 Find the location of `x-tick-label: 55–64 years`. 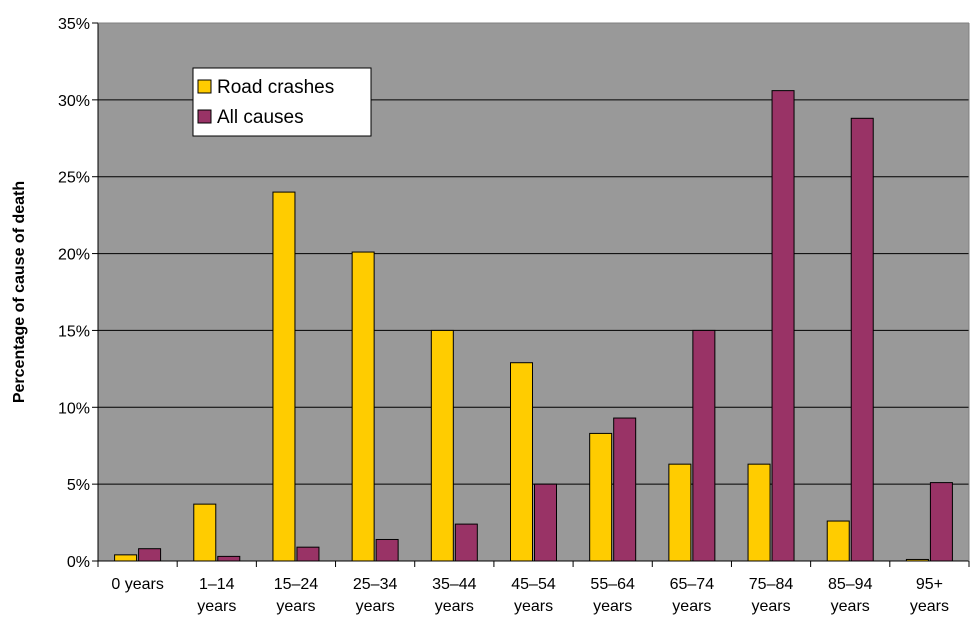

x-tick-label: 55–64 years is located at coordinates (612, 595).